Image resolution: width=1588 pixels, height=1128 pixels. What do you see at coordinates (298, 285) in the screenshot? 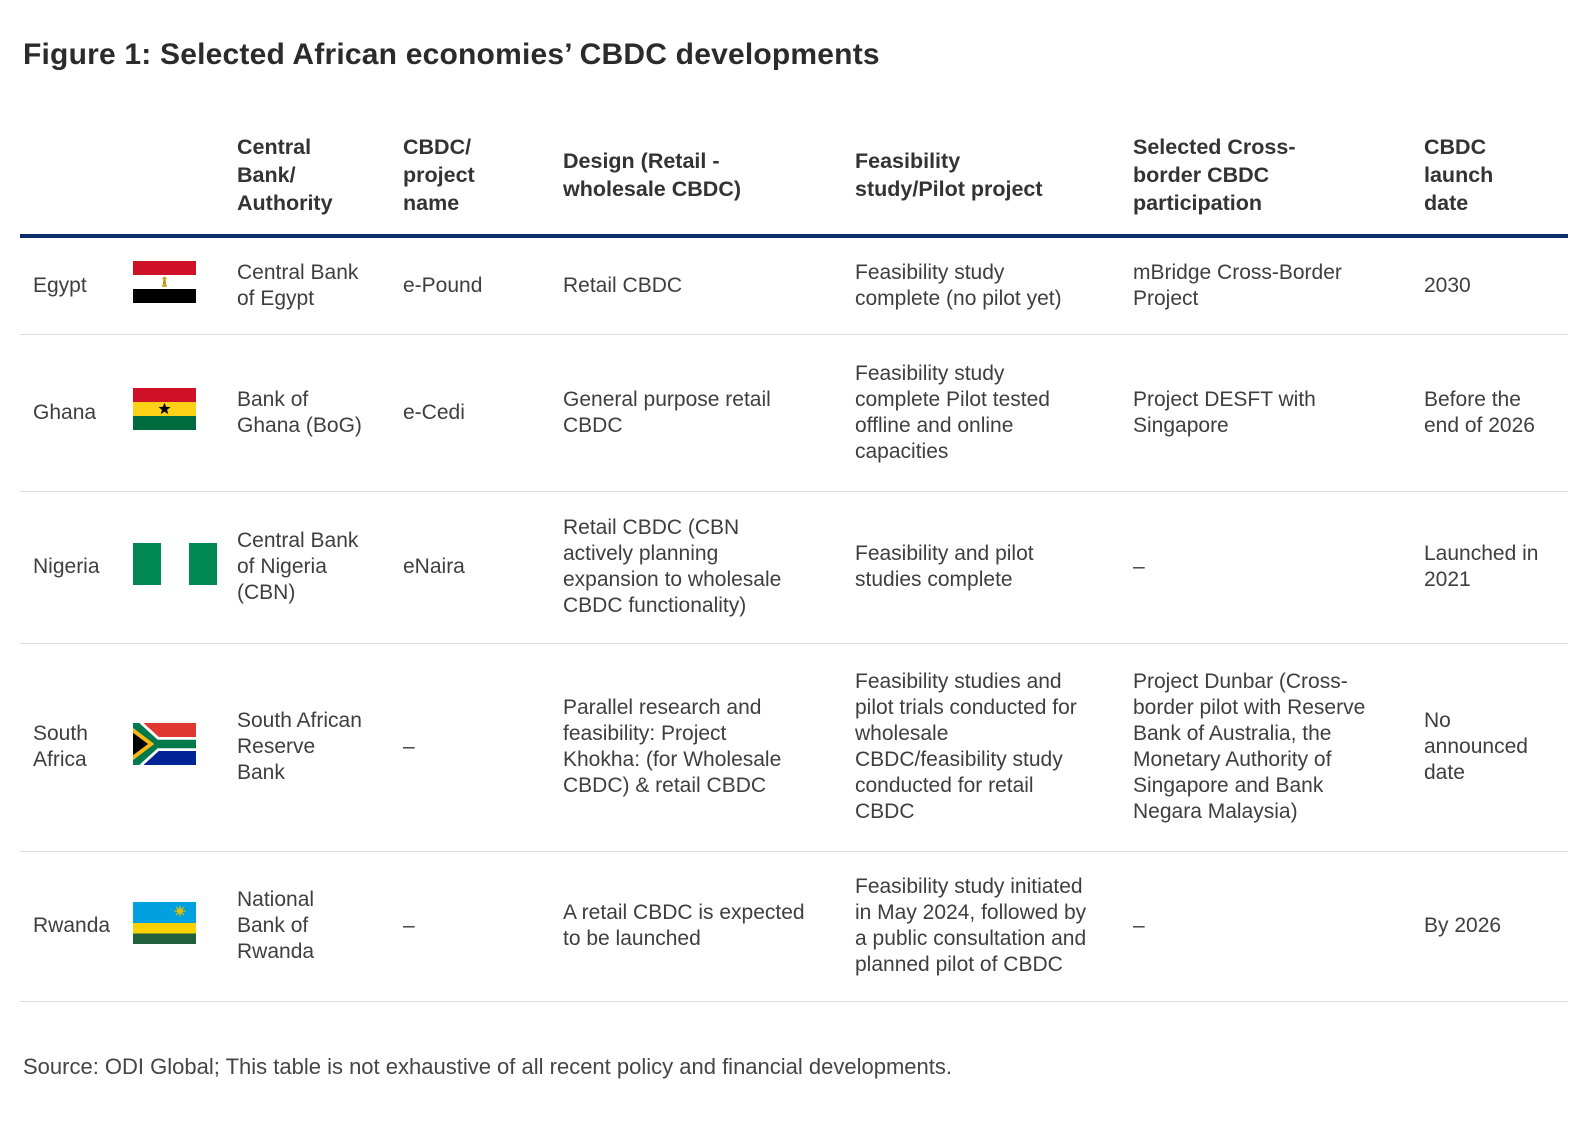
I see `central-bank-cell: Central Bank of Egypt` at bounding box center [298, 285].